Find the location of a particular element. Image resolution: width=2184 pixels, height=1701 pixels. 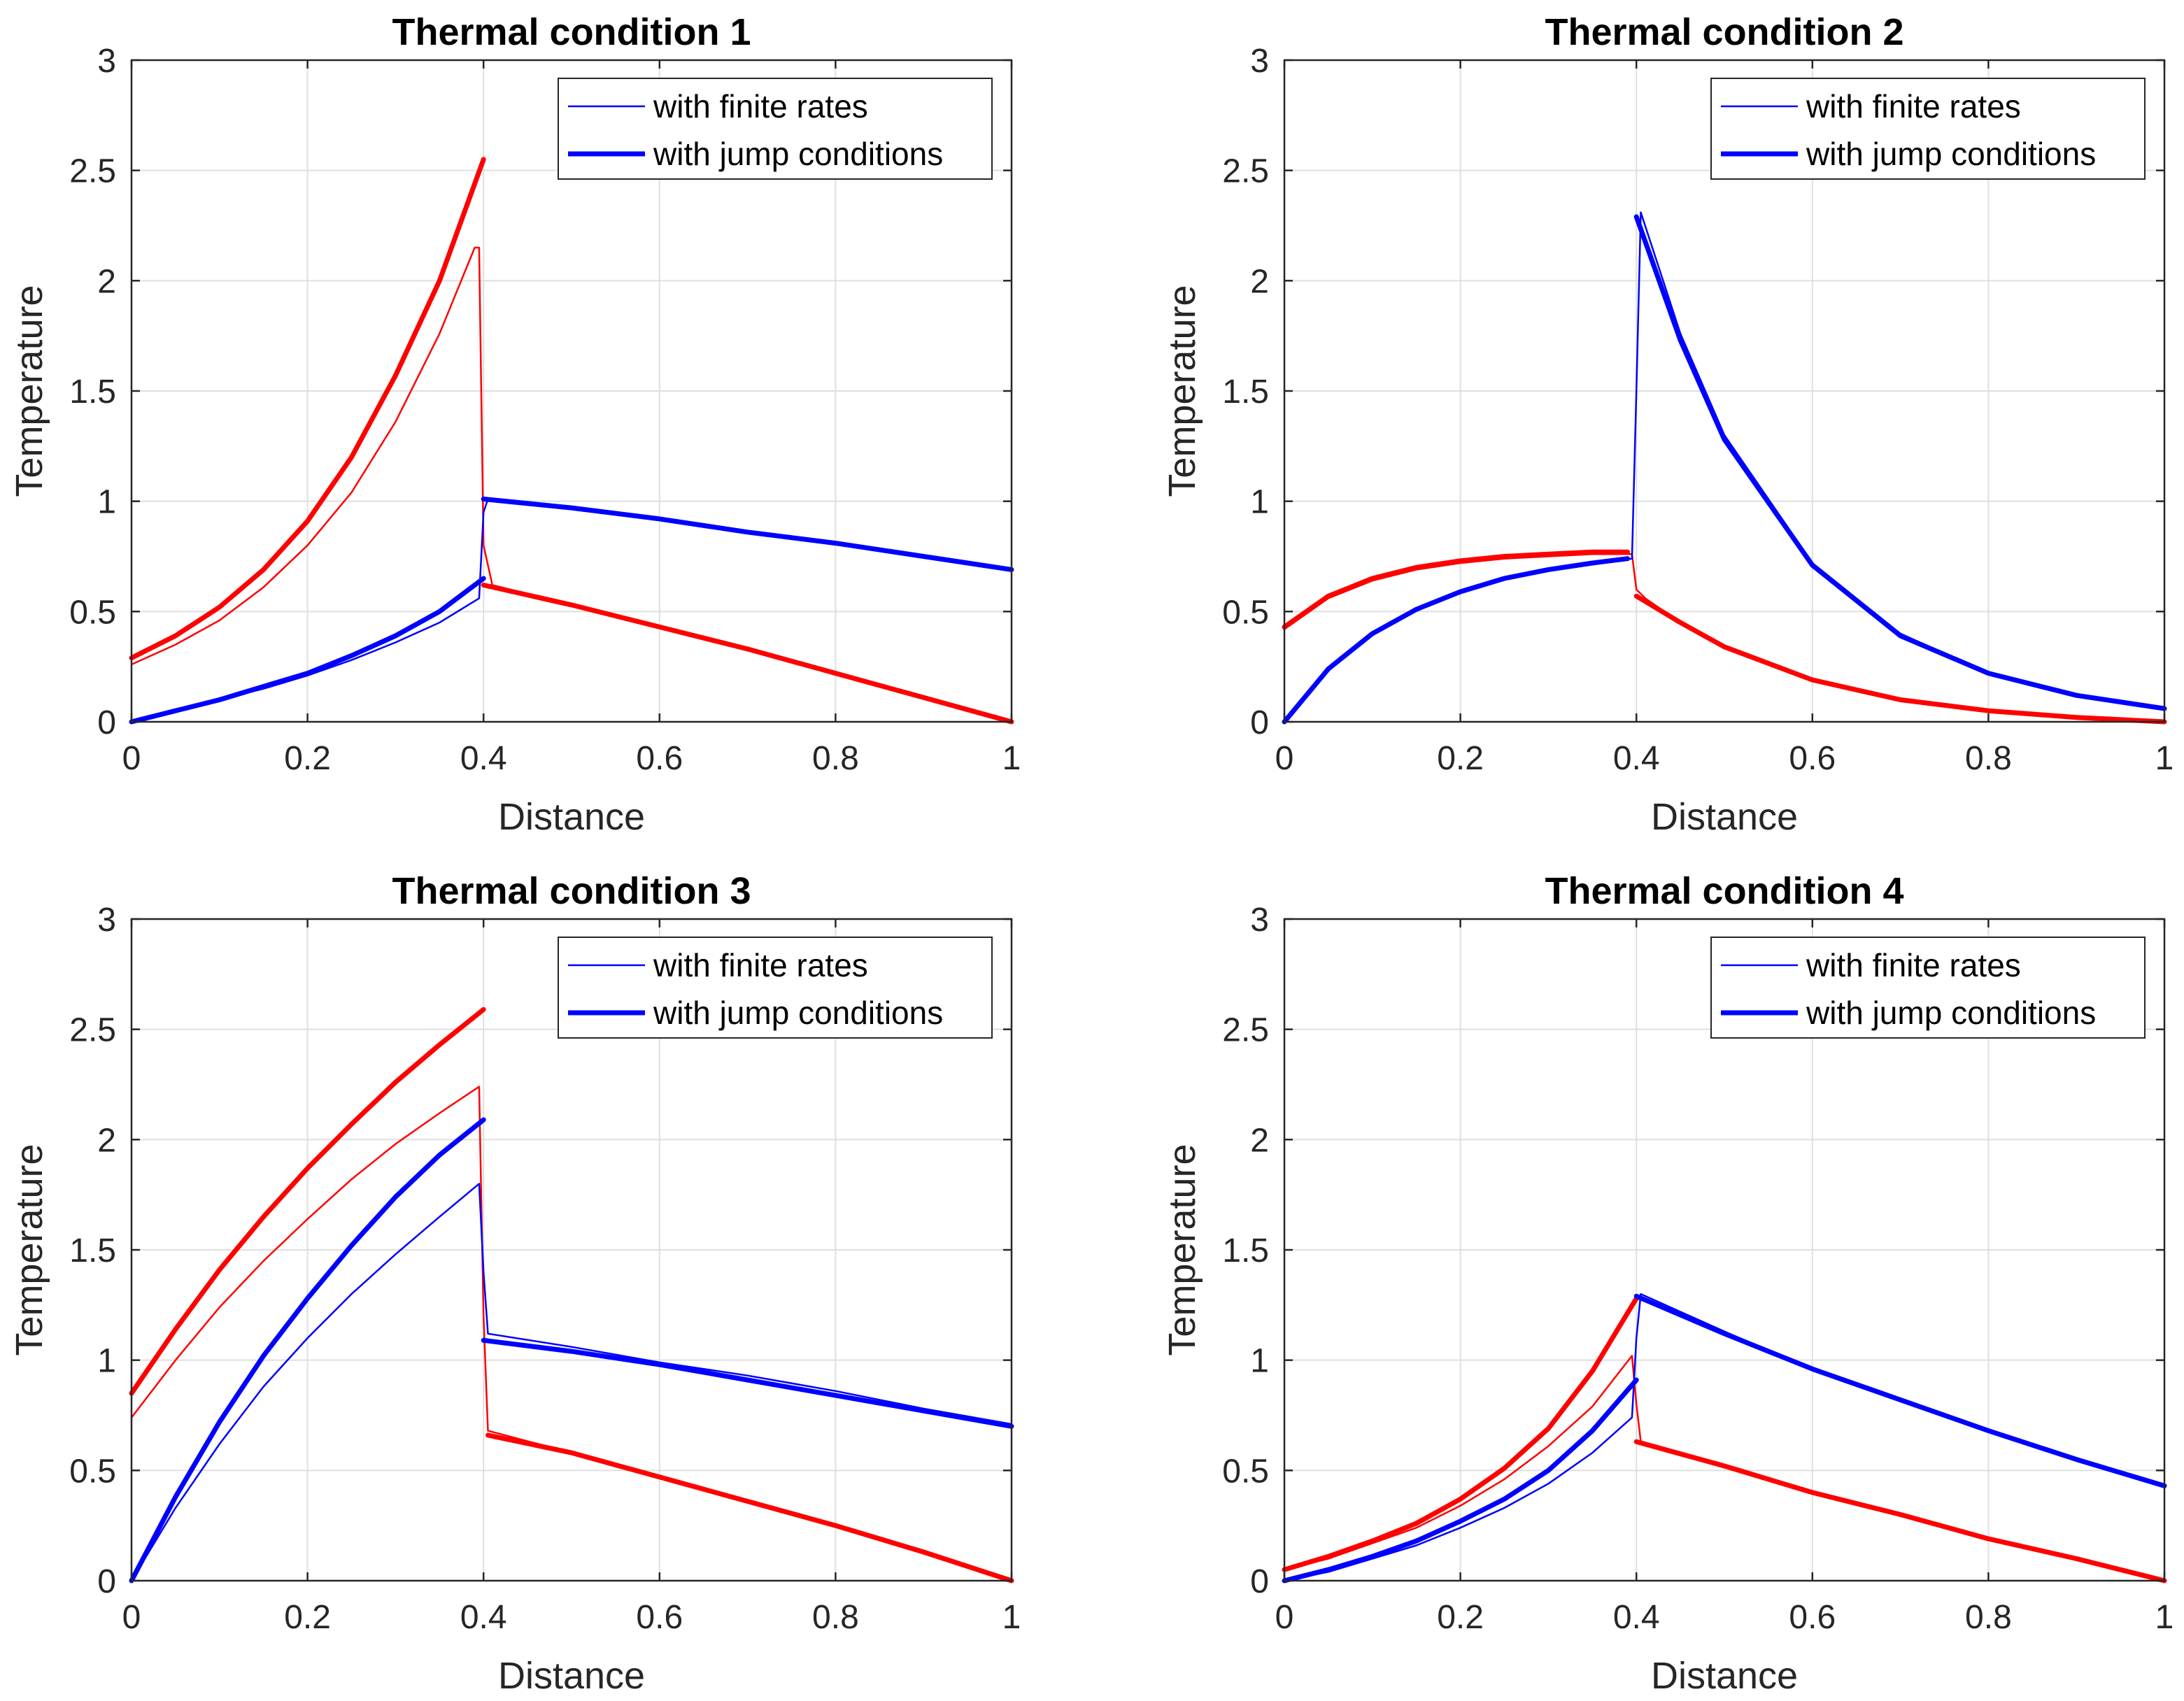

chart-title: Thermal condition 4 is located at coordinates (1724, 891).